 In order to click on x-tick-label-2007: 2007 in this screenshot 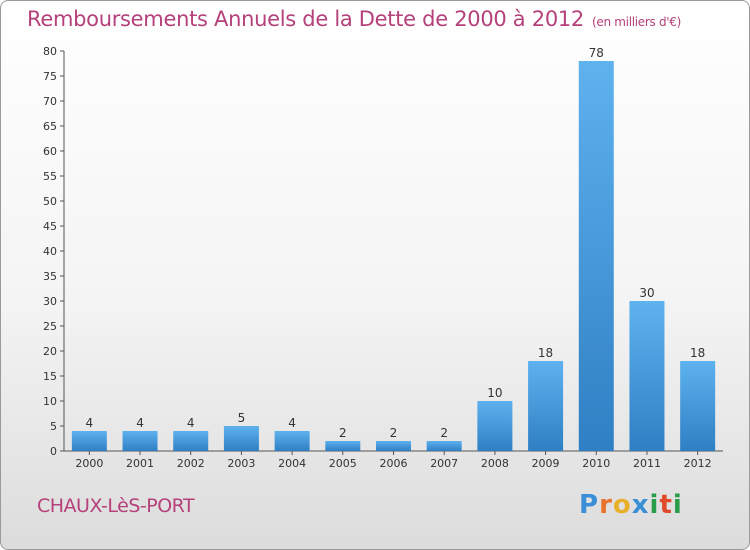, I will do `click(444, 463)`.